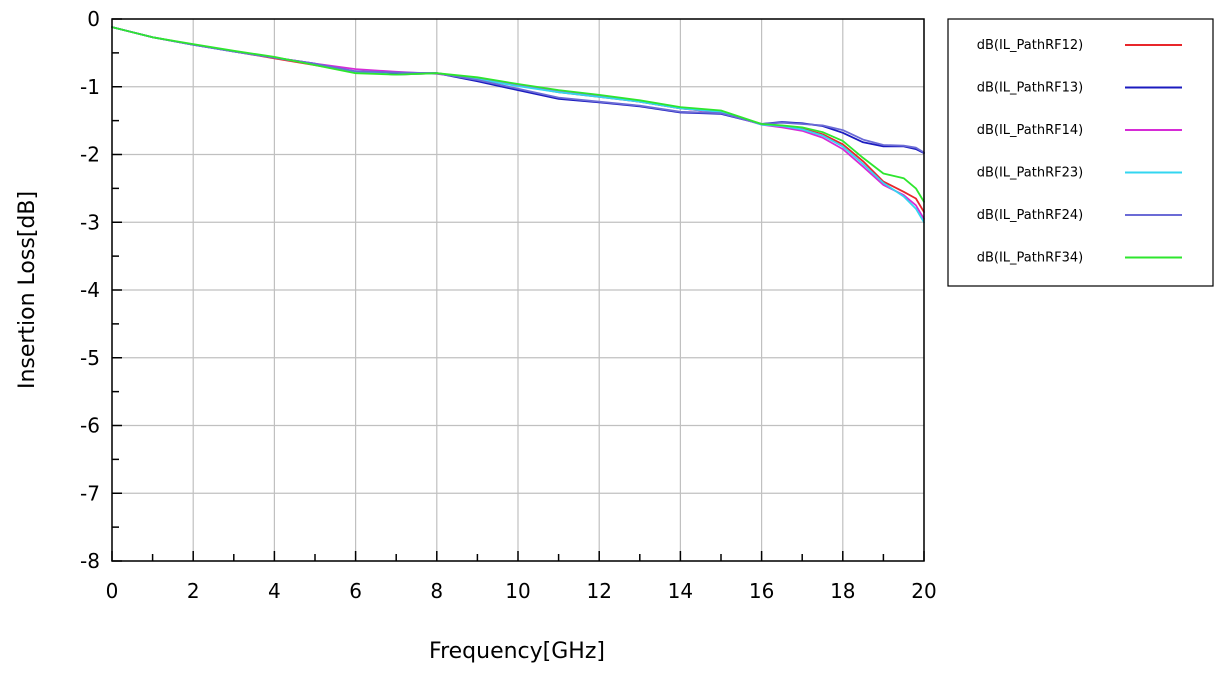 The height and width of the screenshot is (681, 1218). What do you see at coordinates (90, 87) in the screenshot?
I see `y-tick-label: -1` at bounding box center [90, 87].